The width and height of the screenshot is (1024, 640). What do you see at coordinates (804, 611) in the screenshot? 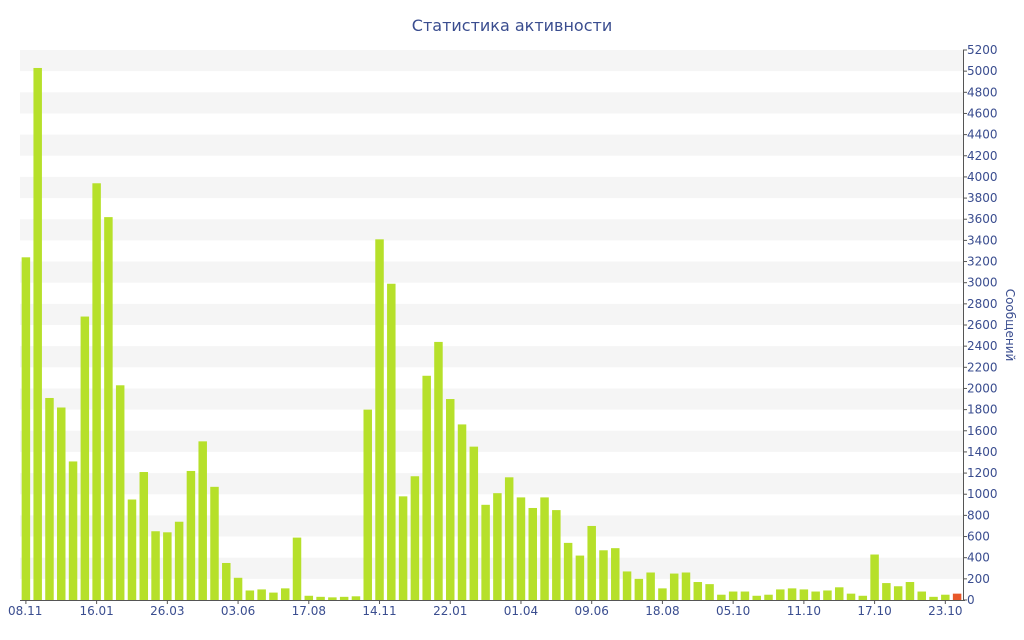
I see `x-tick-label: 11.10` at bounding box center [804, 611].